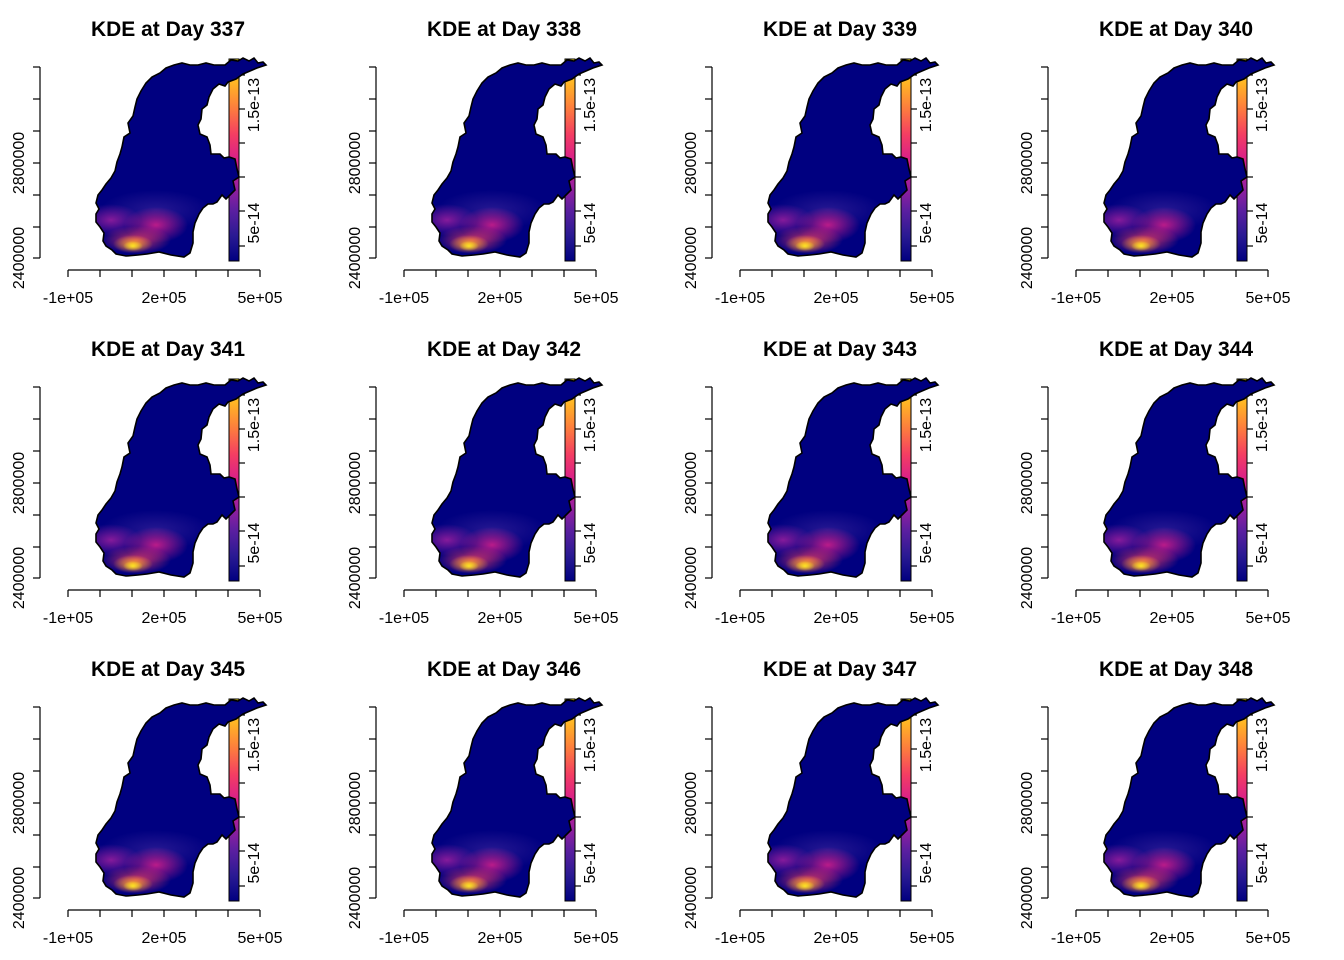  I want to click on panel-title: KDE at Day 344, so click(1176, 349).